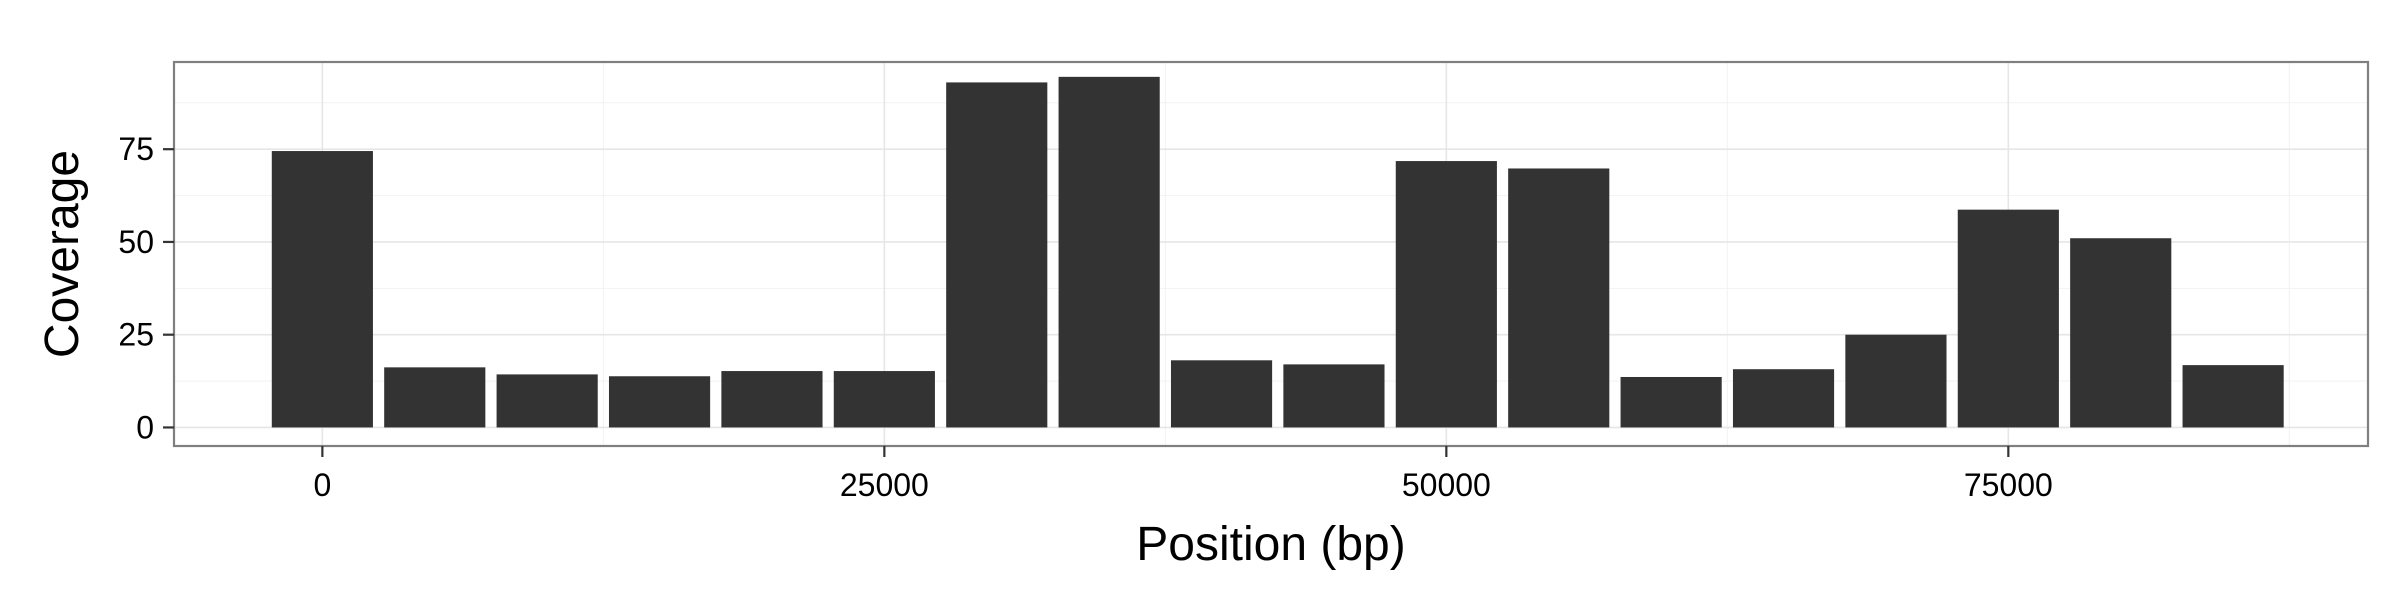 The image size is (2400, 605). What do you see at coordinates (884, 485) in the screenshot?
I see `x-tick-label: 25000` at bounding box center [884, 485].